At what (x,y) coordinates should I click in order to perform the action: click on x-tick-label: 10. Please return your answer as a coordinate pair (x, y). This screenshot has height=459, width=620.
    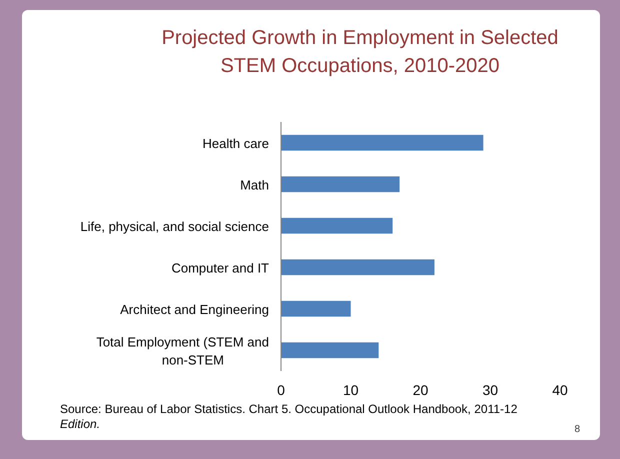
    Looking at the image, I should click on (350, 390).